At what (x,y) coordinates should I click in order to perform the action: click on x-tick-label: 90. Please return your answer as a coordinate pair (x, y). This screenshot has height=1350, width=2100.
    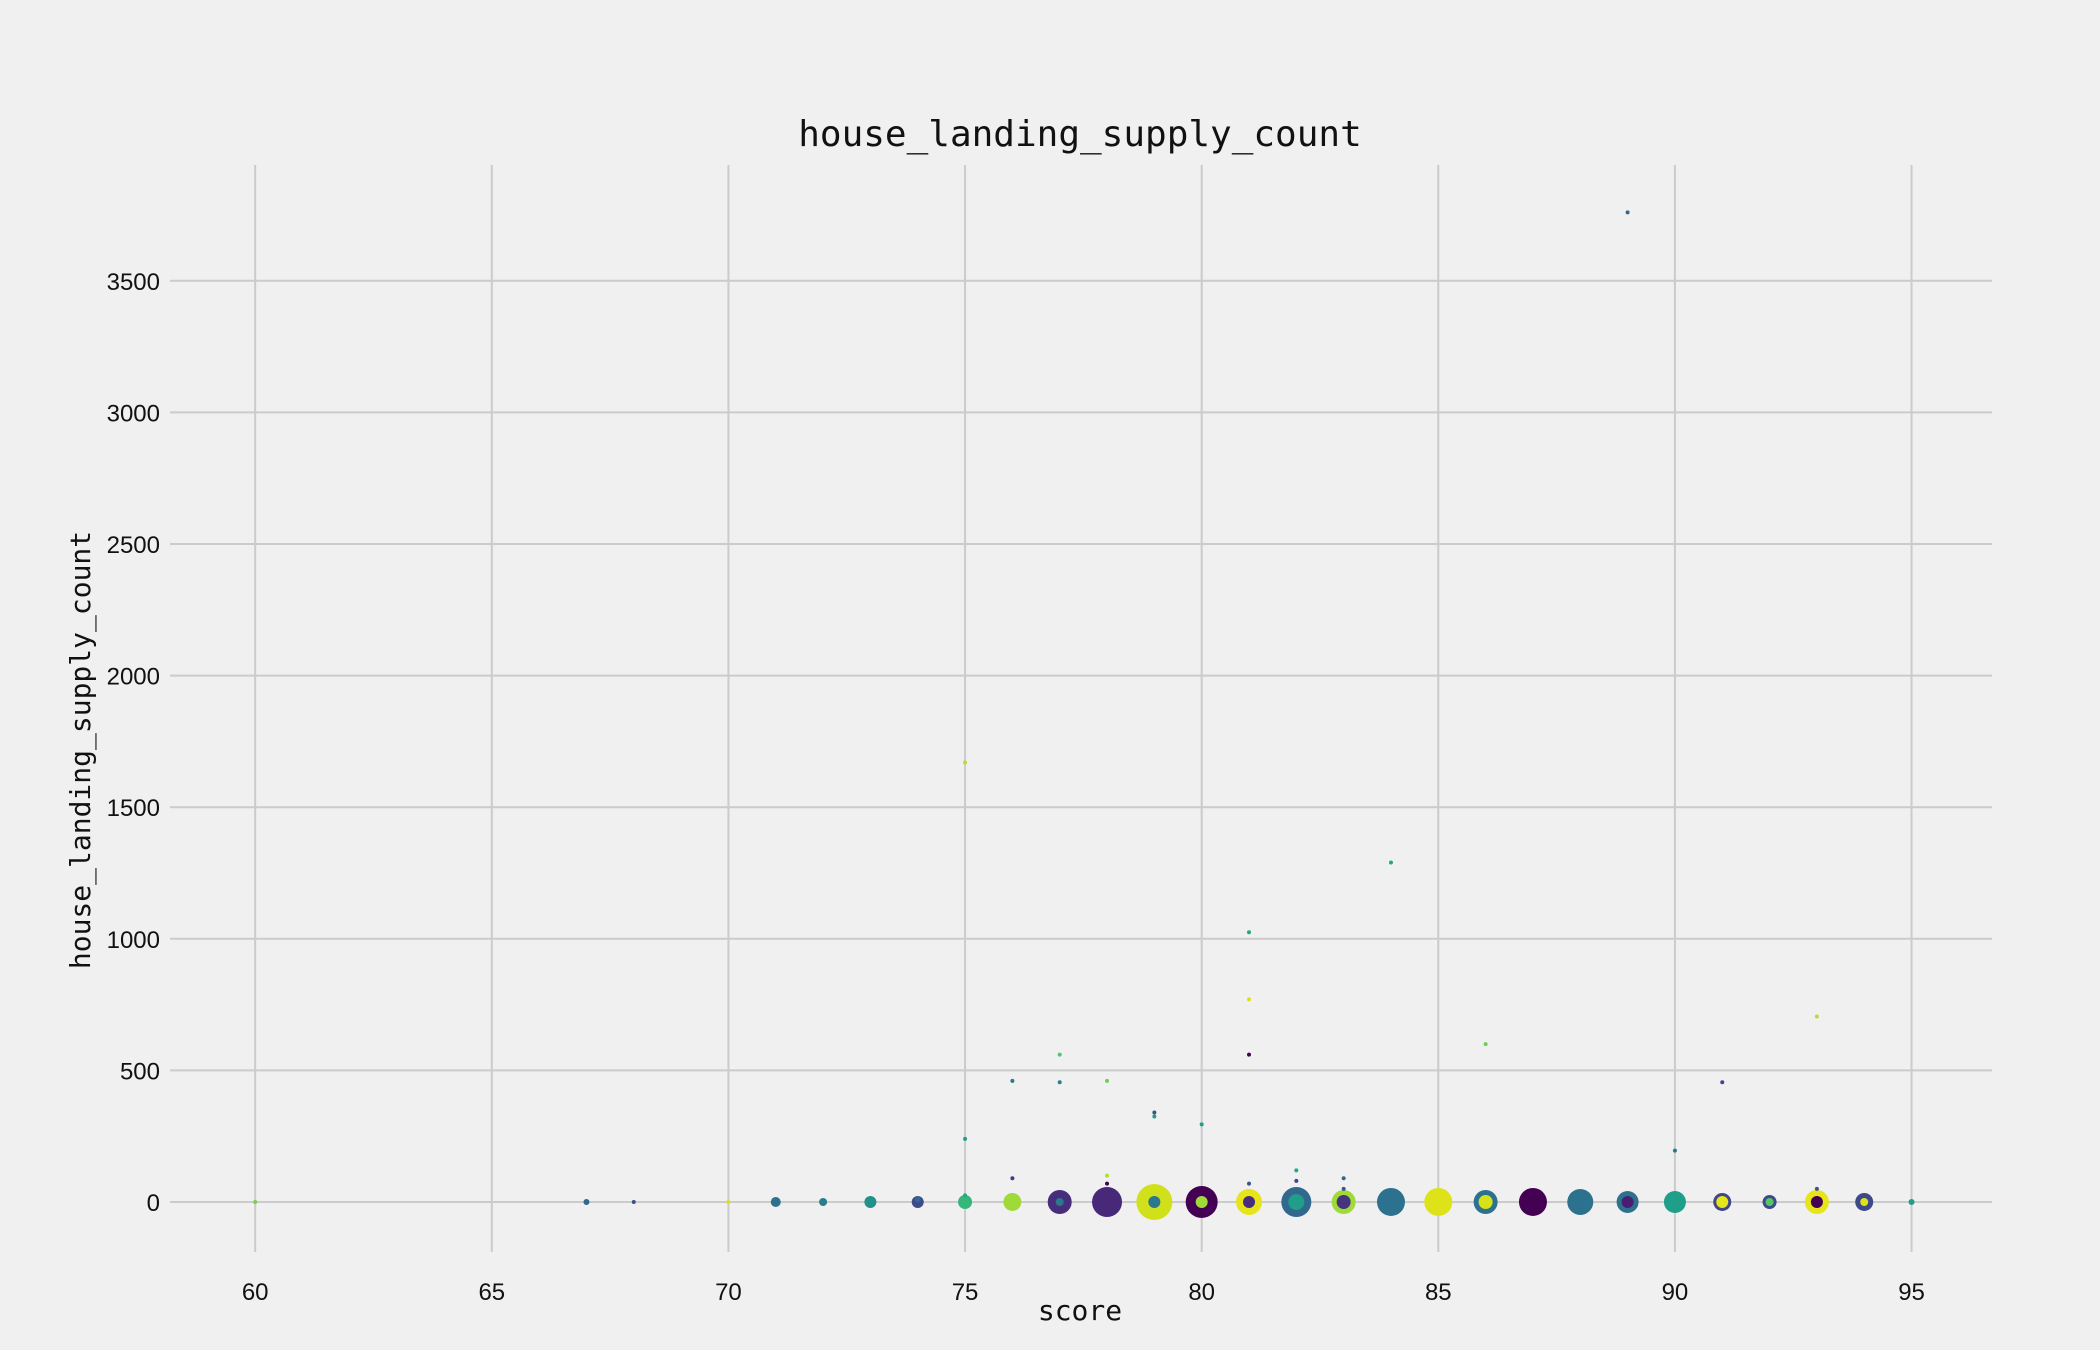
    Looking at the image, I should click on (1675, 1292).